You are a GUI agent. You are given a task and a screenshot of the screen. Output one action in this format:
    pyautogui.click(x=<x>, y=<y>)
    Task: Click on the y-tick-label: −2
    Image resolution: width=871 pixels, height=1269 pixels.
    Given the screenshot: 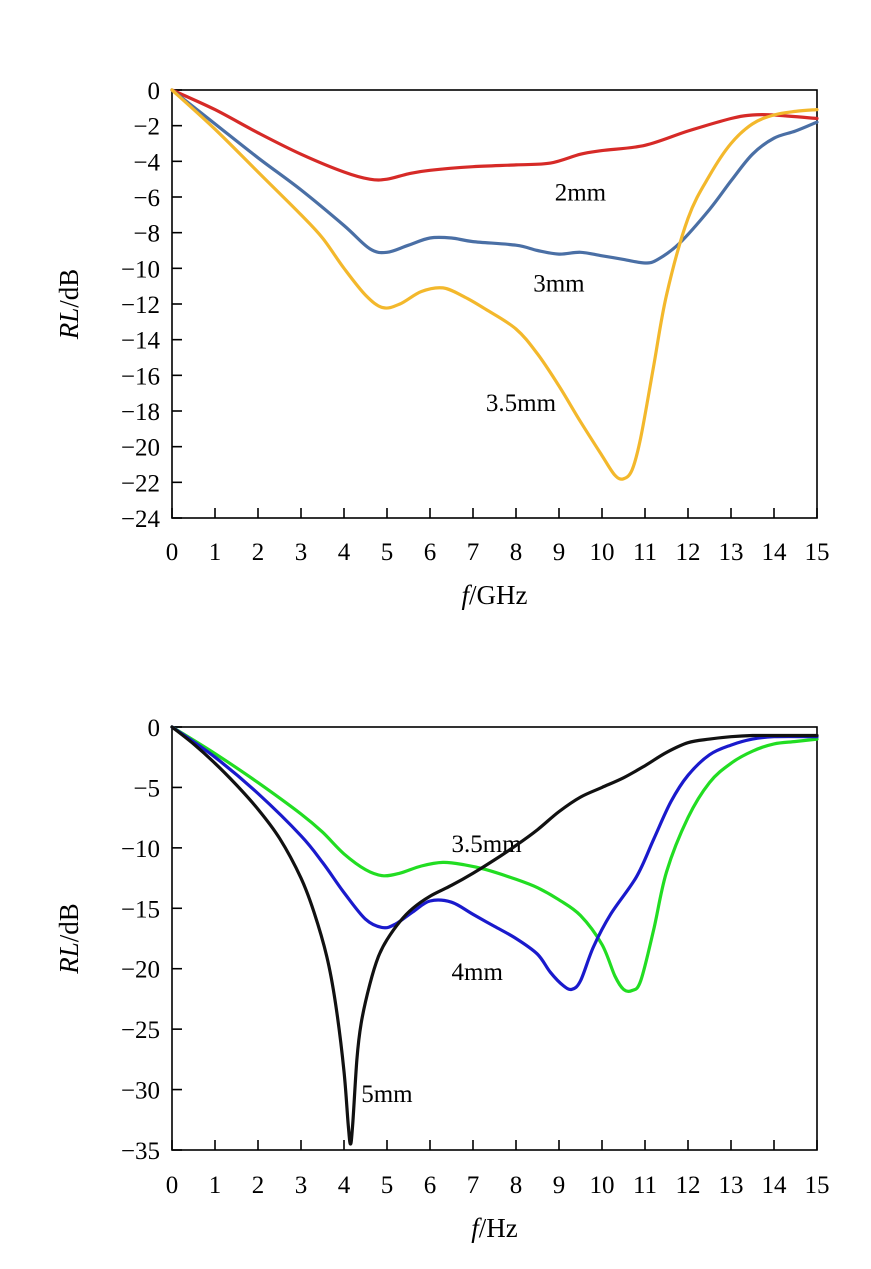 What is the action you would take?
    pyautogui.click(x=146, y=127)
    